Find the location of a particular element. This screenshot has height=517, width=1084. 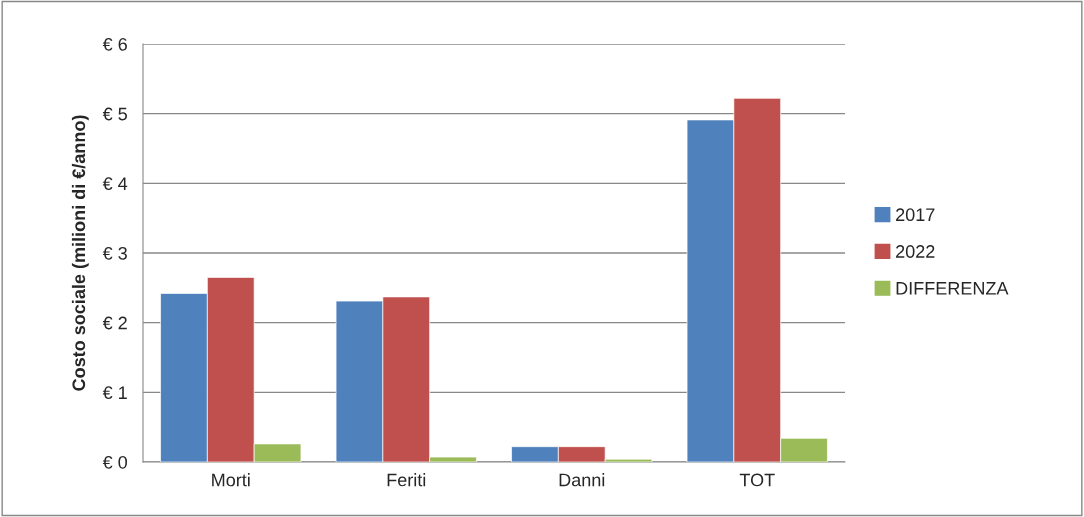

x-tick-label: TOT is located at coordinates (757, 480).